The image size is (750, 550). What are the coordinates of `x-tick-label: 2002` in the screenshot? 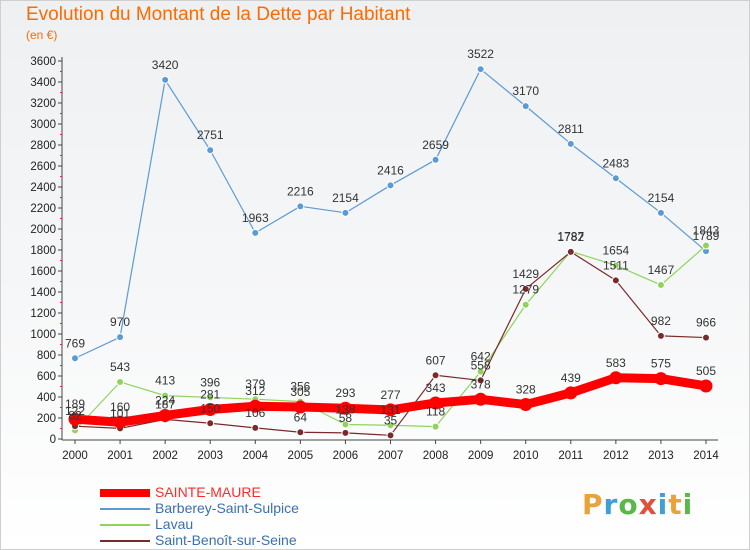 It's located at (165, 456).